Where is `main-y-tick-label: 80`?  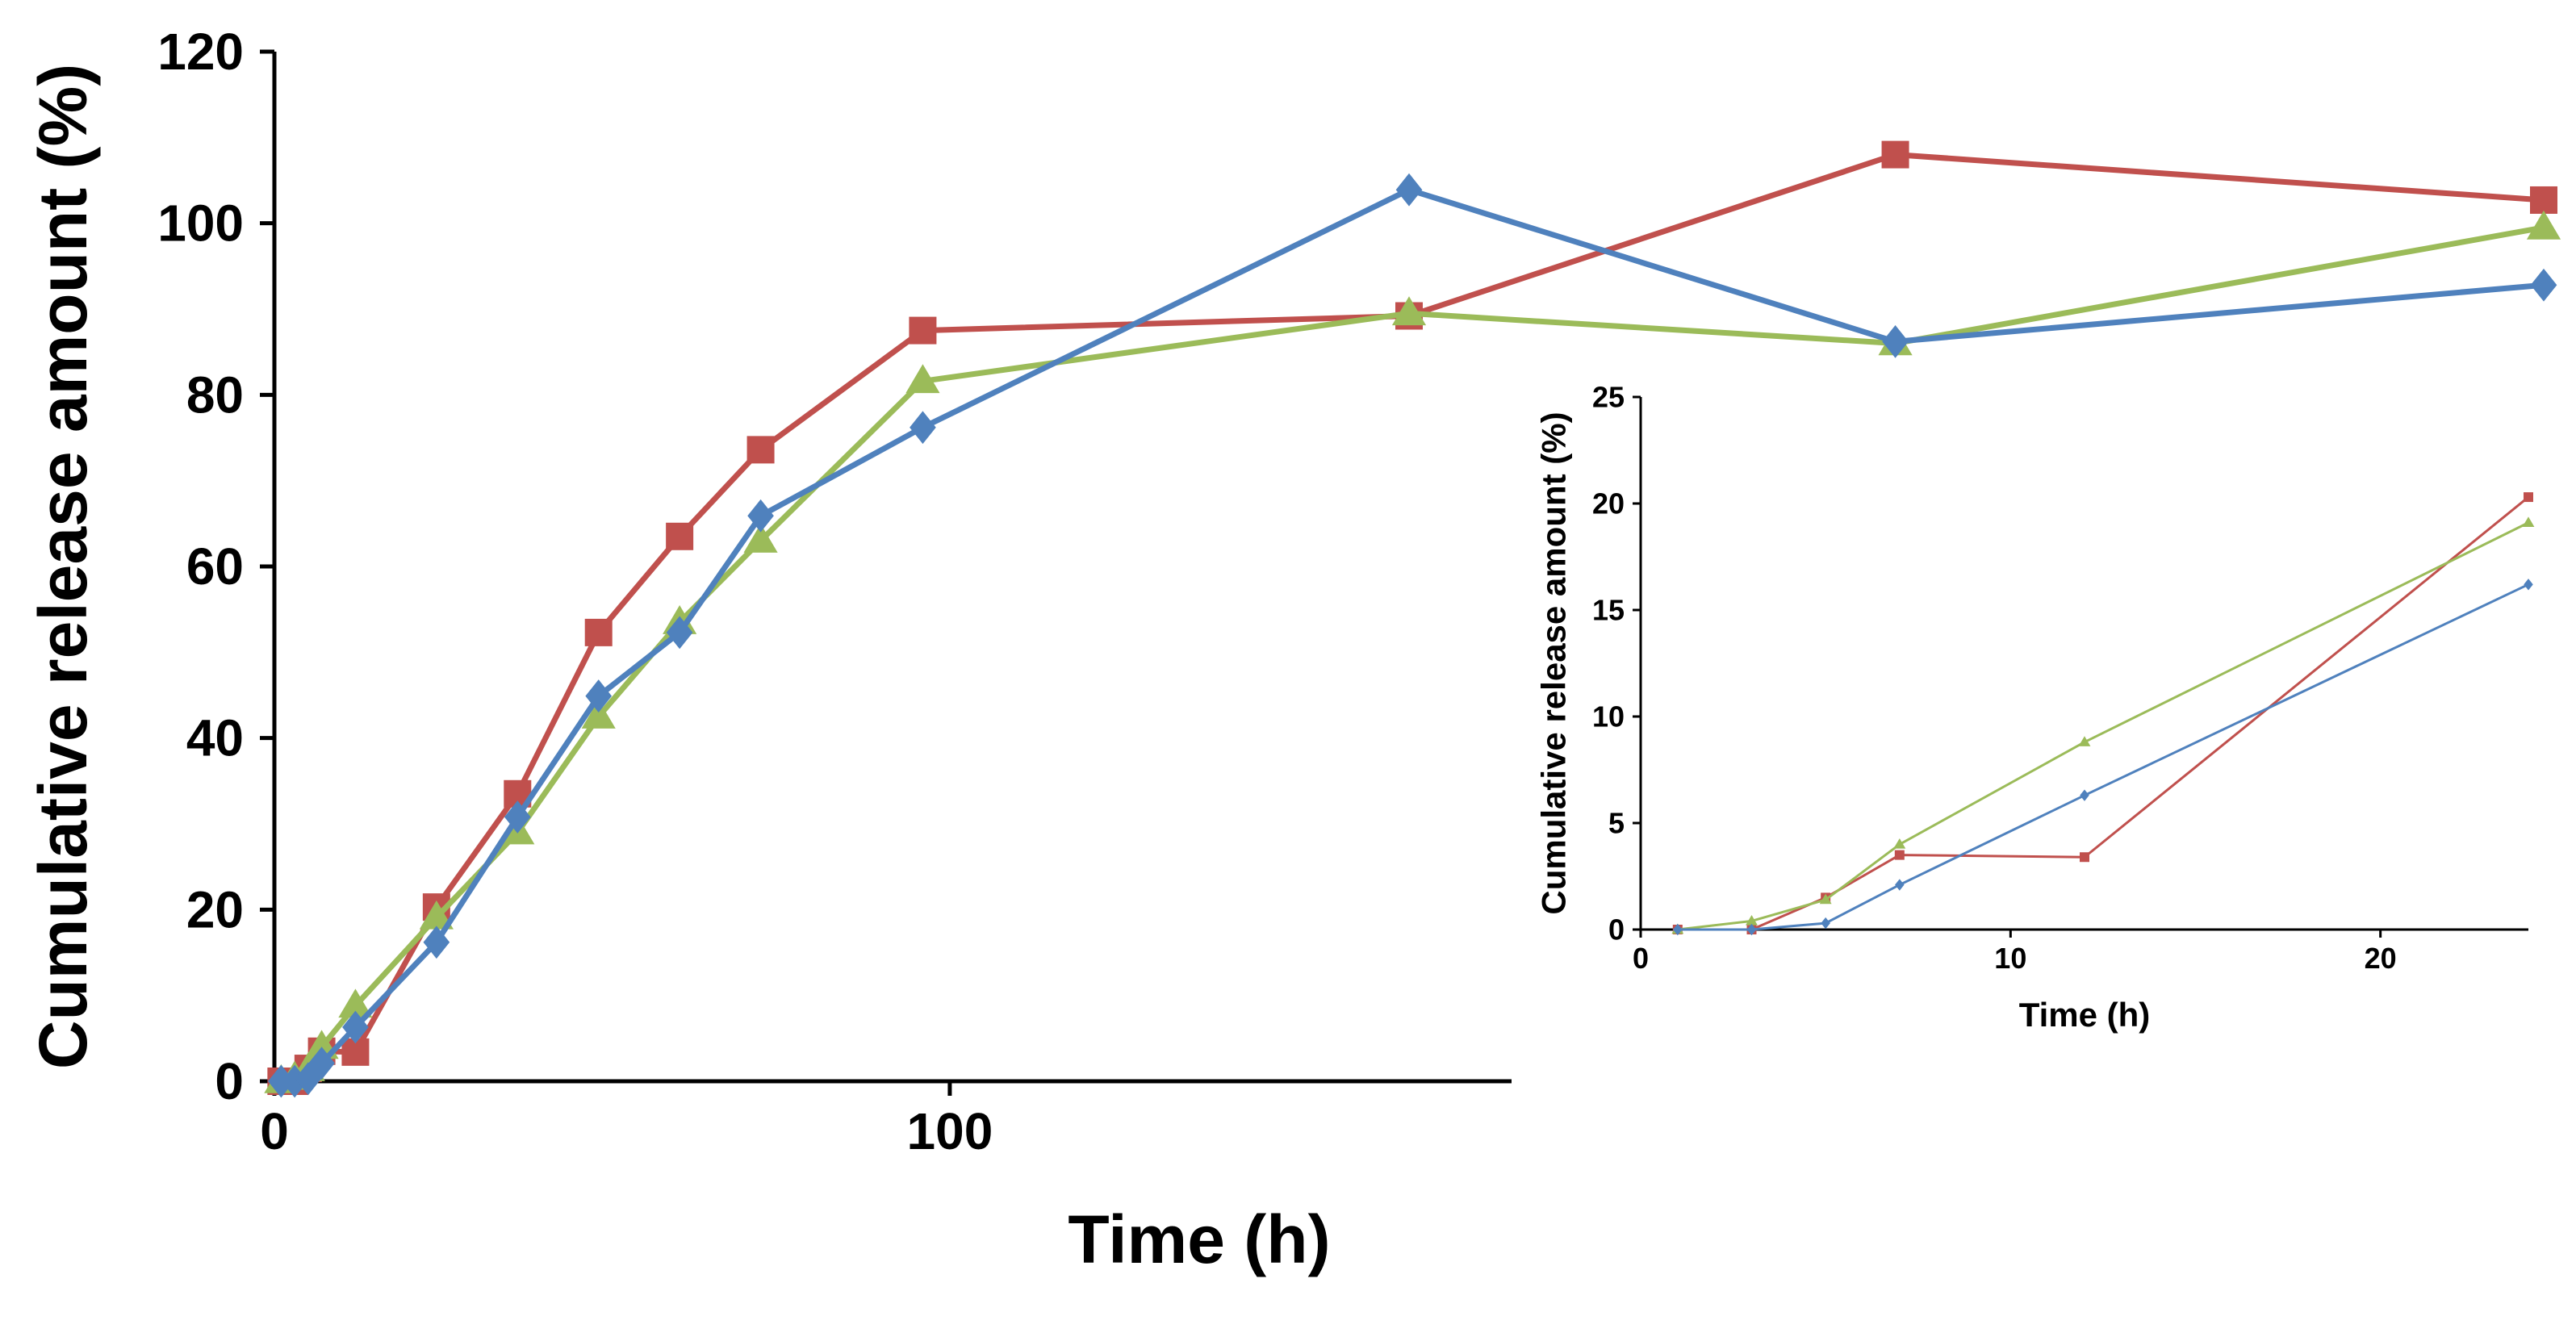
main-y-tick-label: 80 is located at coordinates (215, 395).